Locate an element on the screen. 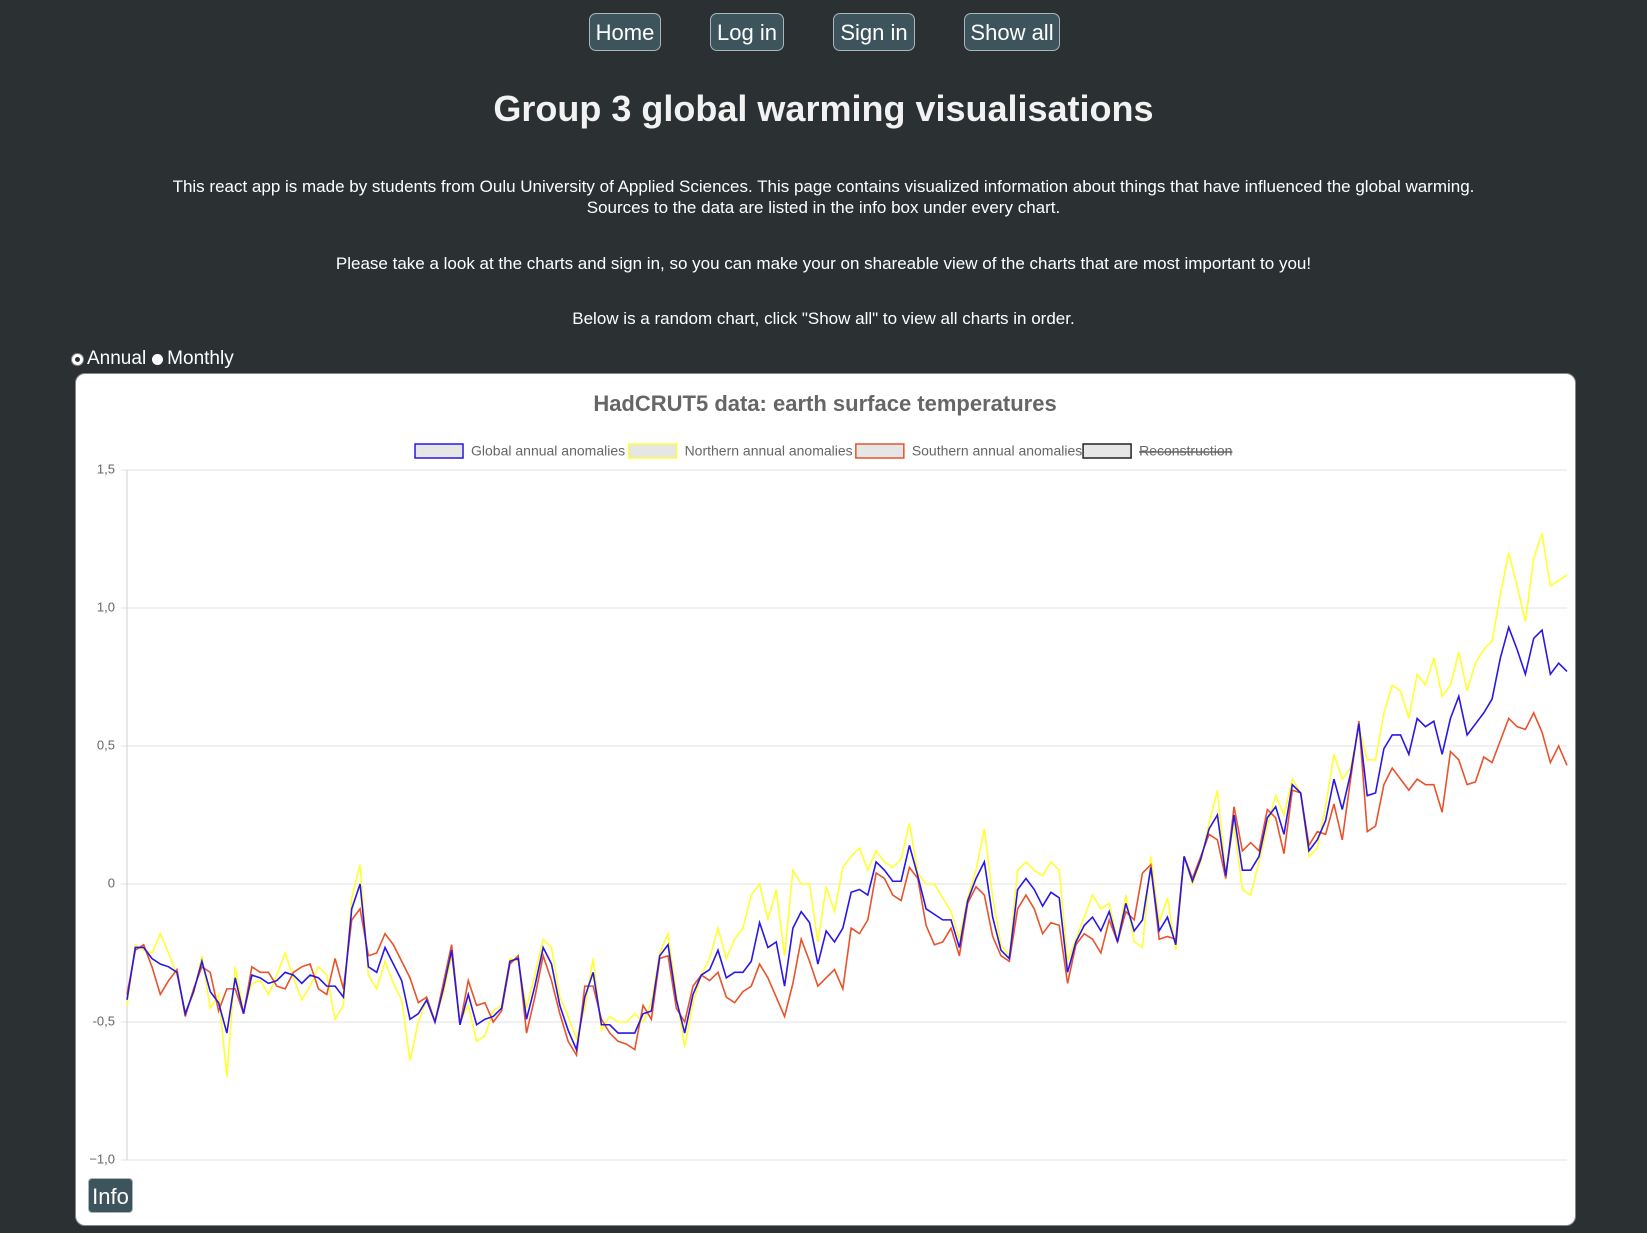 This screenshot has height=1233, width=1647. page-title: Group 3 global warming visualisations is located at coordinates (823, 108).